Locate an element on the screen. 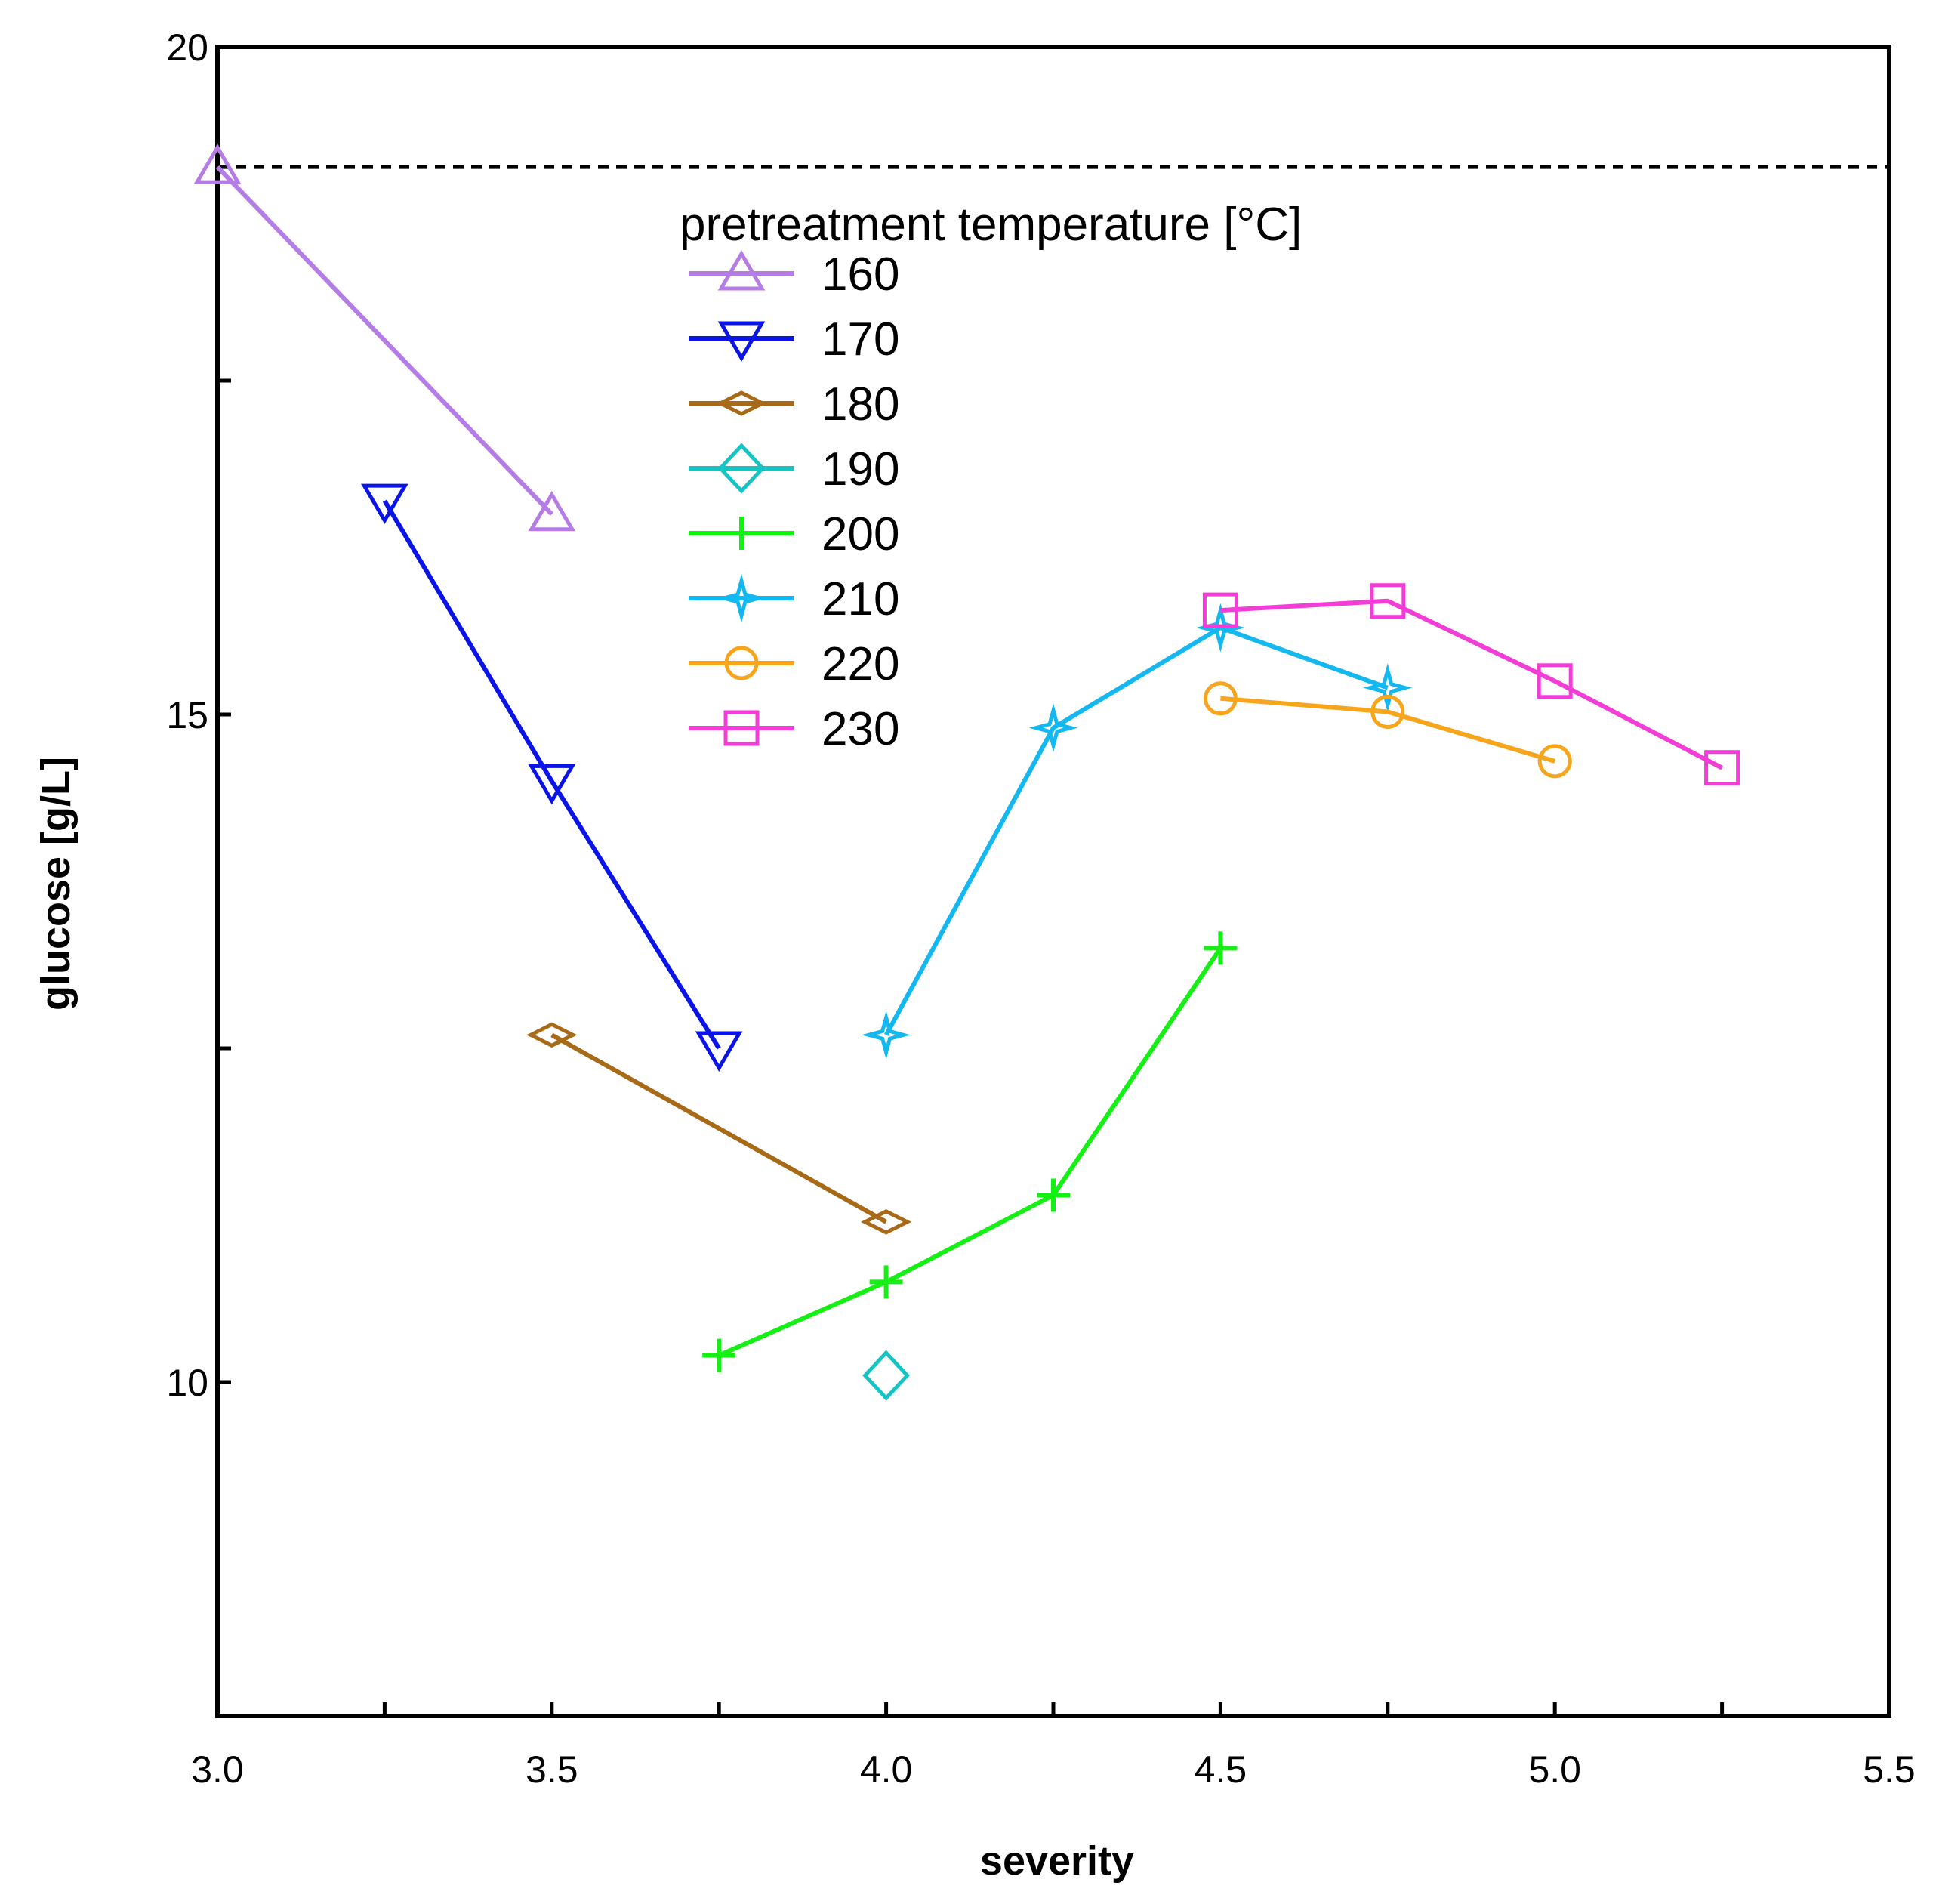 The width and height of the screenshot is (1936, 1904). legend-item-180: 180 is located at coordinates (794, 404).